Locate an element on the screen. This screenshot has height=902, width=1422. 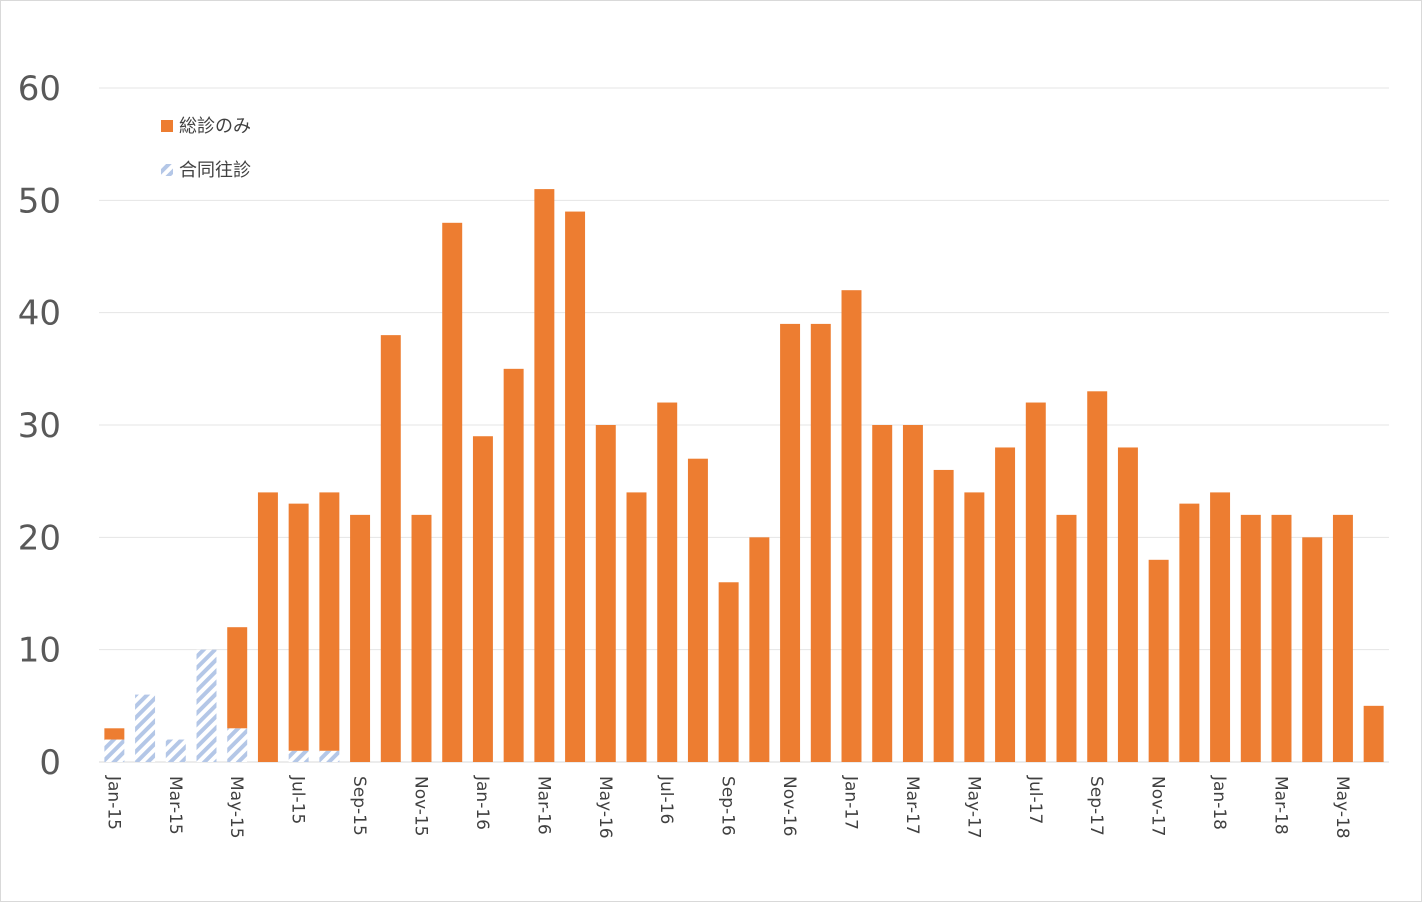
y-tick-label: 30 is located at coordinates (39, 426).